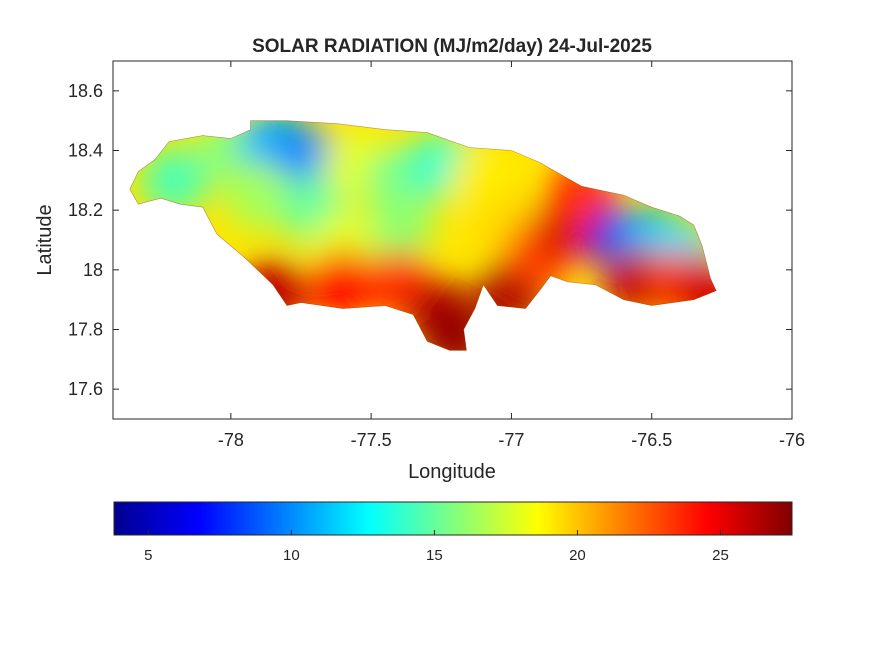 Image resolution: width=875 pixels, height=661 pixels. Describe the element at coordinates (85, 91) in the screenshot. I see `y-tick-label: 18.6` at that location.